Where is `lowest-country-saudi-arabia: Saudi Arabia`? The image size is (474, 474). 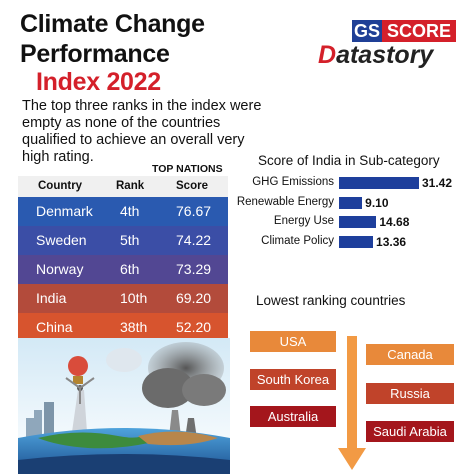
lowest-country-saudi-arabia: Saudi Arabia is located at coordinates (410, 431).